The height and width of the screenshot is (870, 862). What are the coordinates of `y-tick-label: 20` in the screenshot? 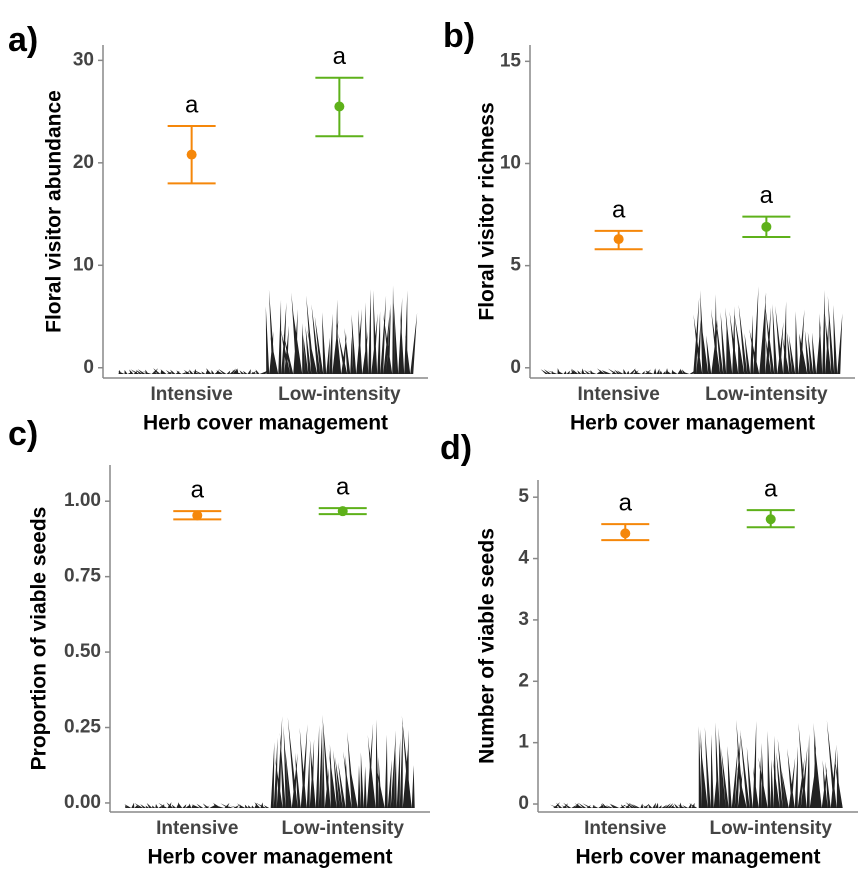 It's located at (83, 162).